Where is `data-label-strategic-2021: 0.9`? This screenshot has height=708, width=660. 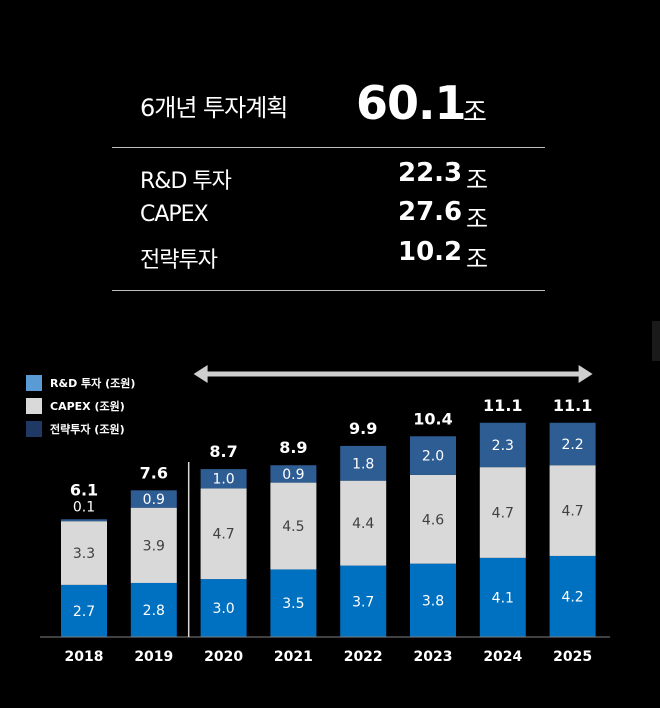 data-label-strategic-2021: 0.9 is located at coordinates (293, 475).